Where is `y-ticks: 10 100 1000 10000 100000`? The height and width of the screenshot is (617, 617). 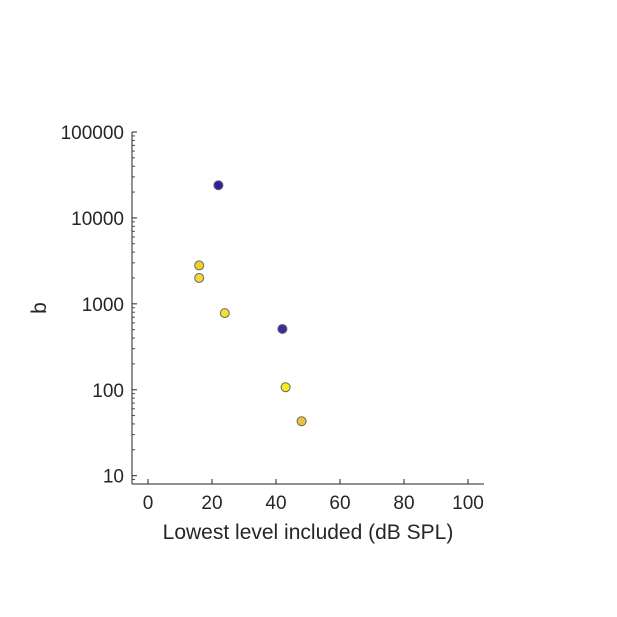
y-ticks: 10 100 1000 10000 100000 is located at coordinates (99, 305).